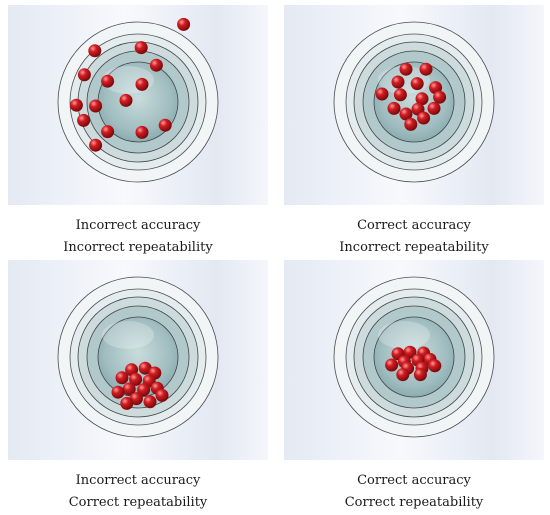 This screenshot has width=550, height=515. What do you see at coordinates (414, 237) in the screenshot?
I see `panel-caption: Correct accuracy Incorrect repeatability` at bounding box center [414, 237].